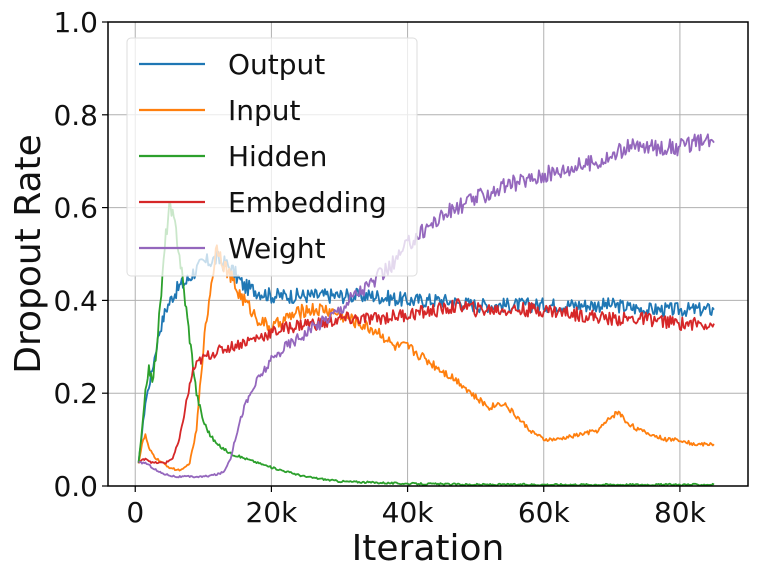  What do you see at coordinates (307, 202) in the screenshot?
I see `legend-label-embedding: Embedding` at bounding box center [307, 202].